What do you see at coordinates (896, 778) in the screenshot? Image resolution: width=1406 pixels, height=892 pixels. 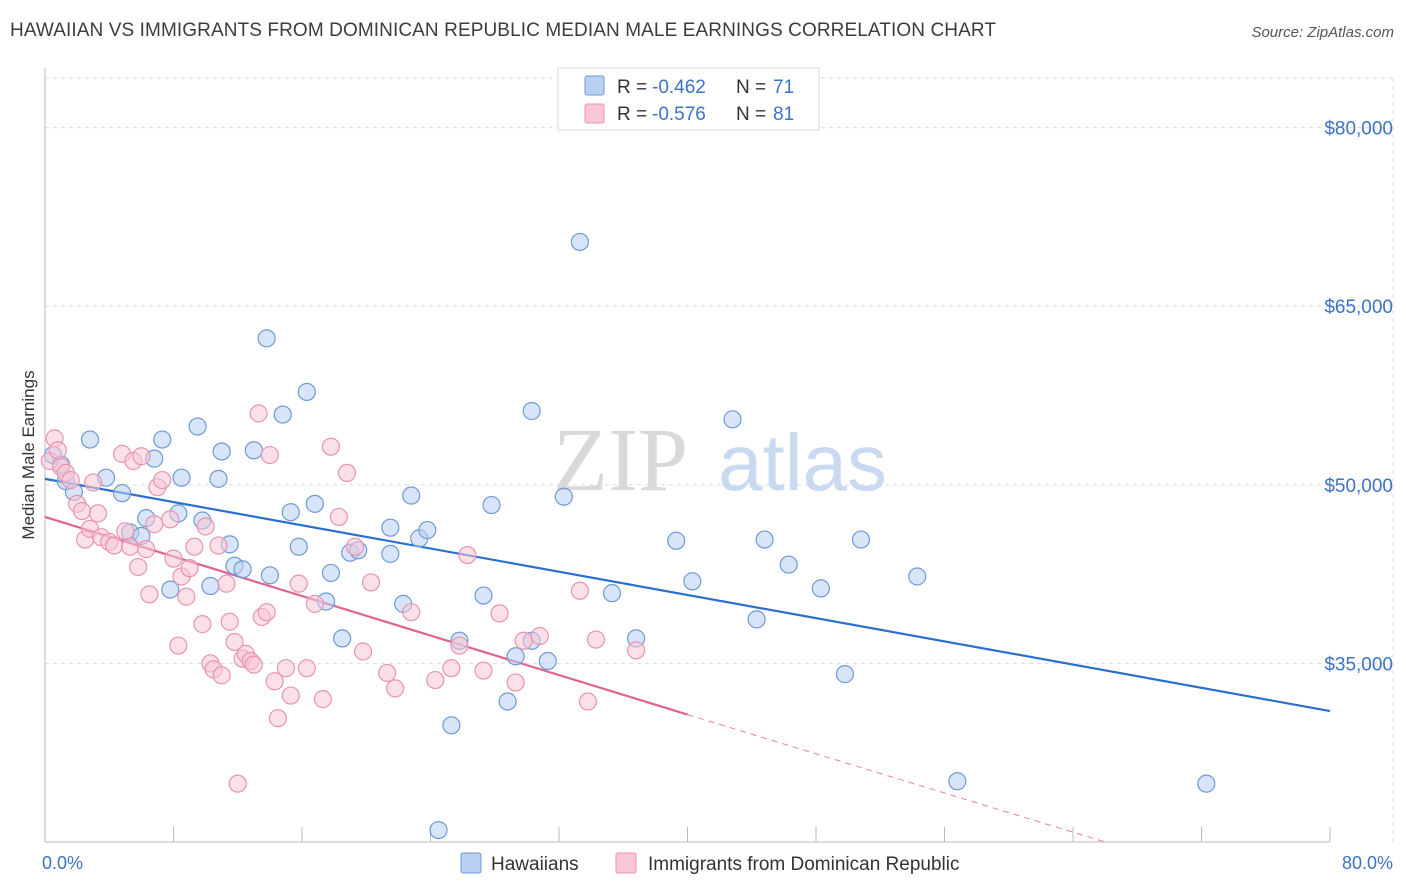 I see `trend-line-dominican-extension` at bounding box center [896, 778].